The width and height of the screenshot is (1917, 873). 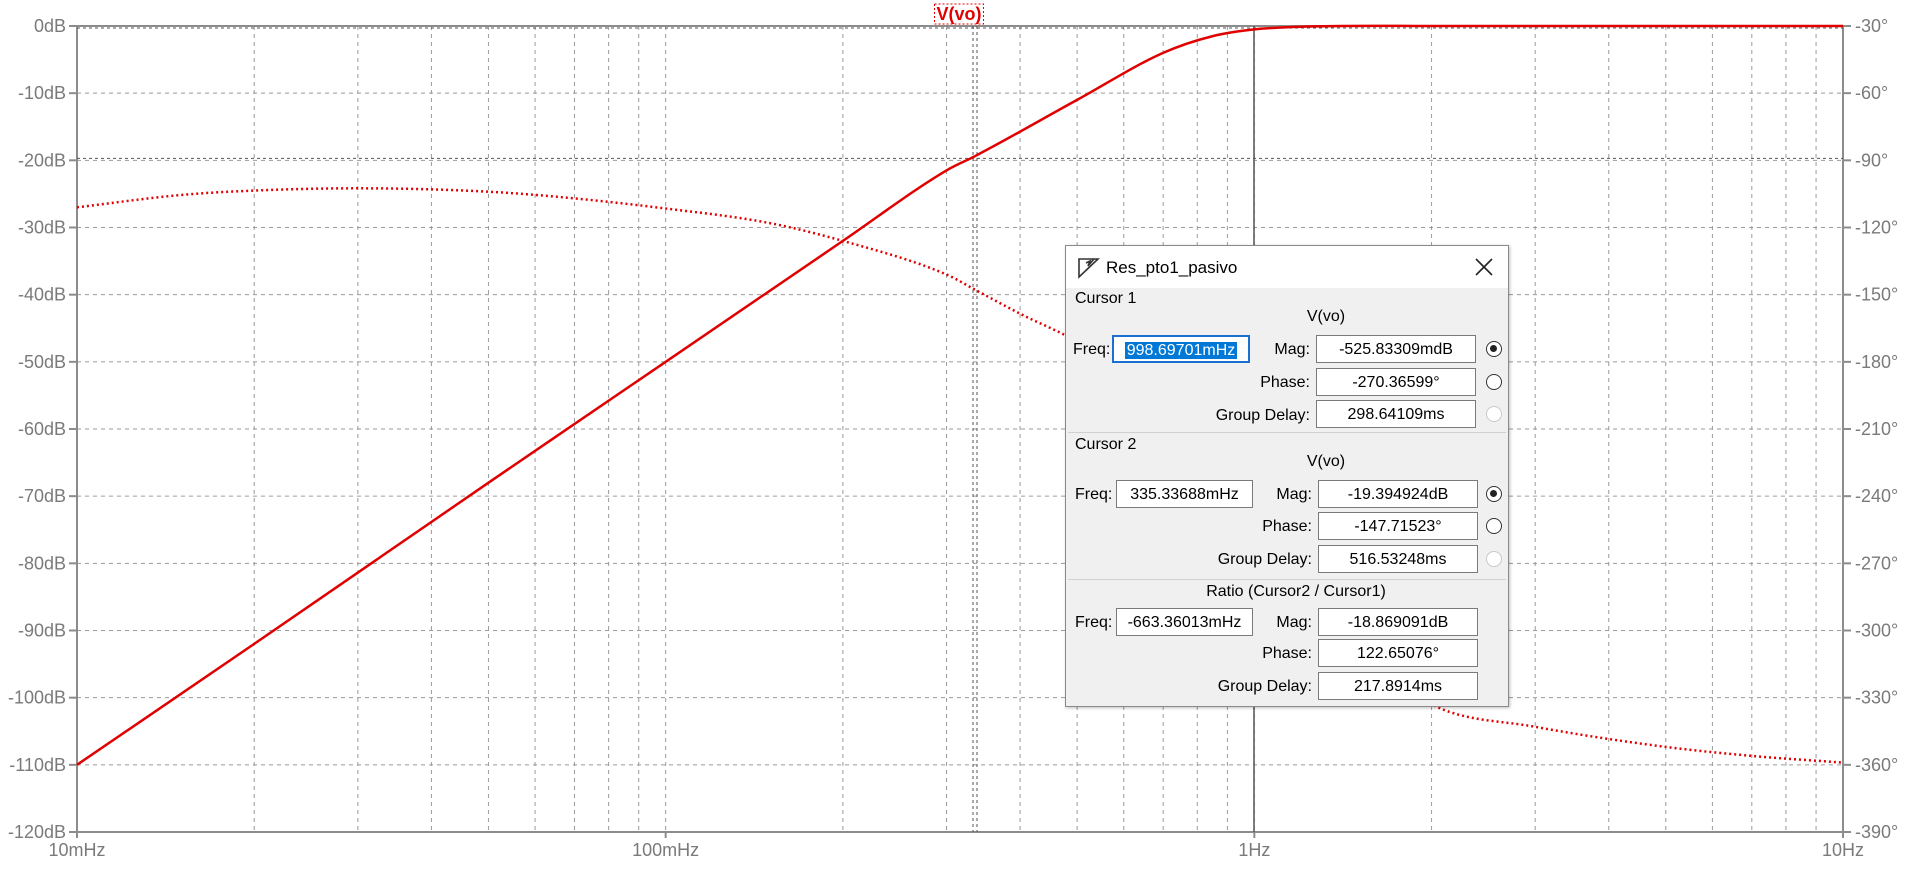 What do you see at coordinates (1871, 93) in the screenshot?
I see `y2-tick-label: -60°` at bounding box center [1871, 93].